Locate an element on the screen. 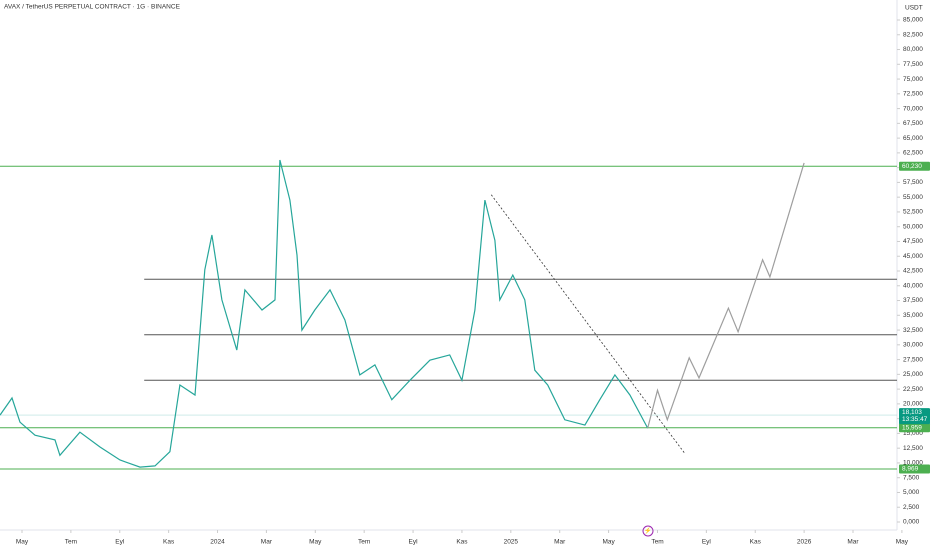  y-tick-label: 35,000 is located at coordinates (913, 315).